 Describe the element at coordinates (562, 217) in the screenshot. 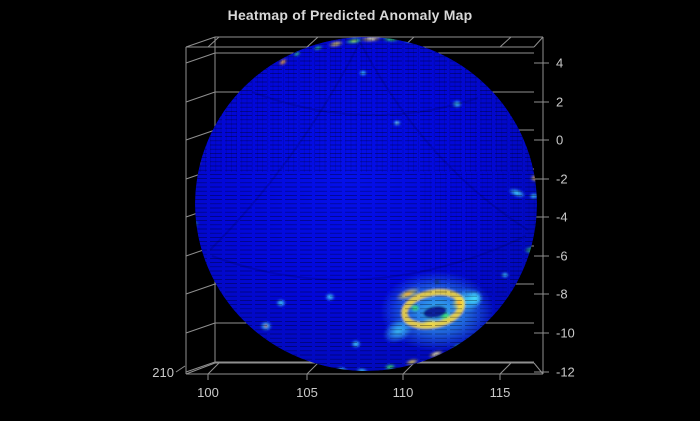

I see `z-tick-label: -4` at that location.